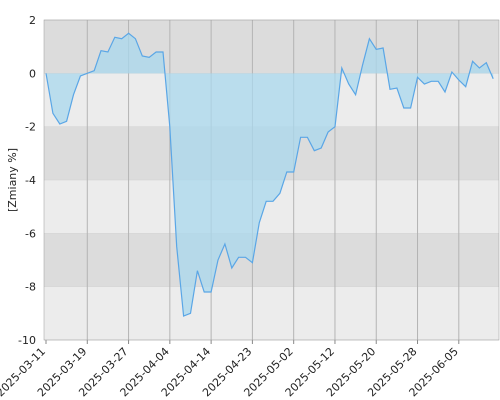  I want to click on y-tick-label: -4, so click(30, 180).